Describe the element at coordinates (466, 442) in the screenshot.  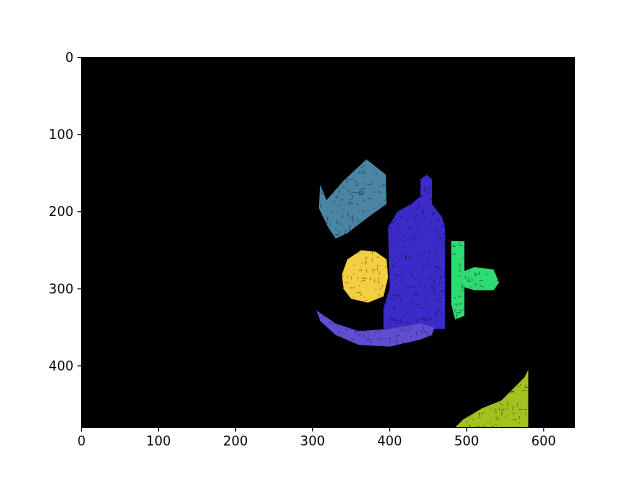
I see `x-tick-label: 500` at that location.